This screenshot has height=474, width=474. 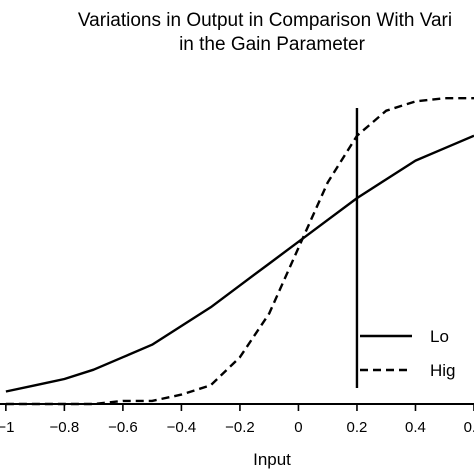 What do you see at coordinates (298, 427) in the screenshot?
I see `x-tick-label: 0` at bounding box center [298, 427].